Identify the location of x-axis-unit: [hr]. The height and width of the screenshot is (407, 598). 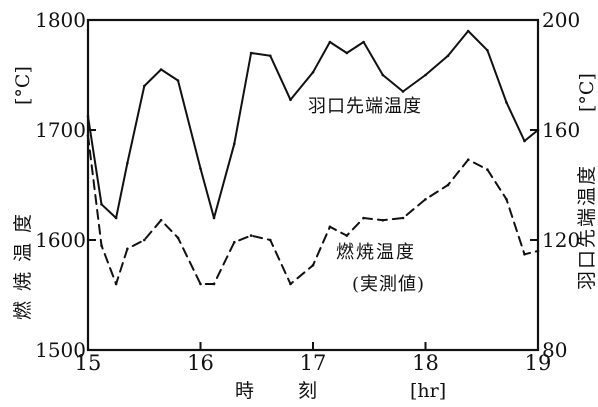
(428, 391).